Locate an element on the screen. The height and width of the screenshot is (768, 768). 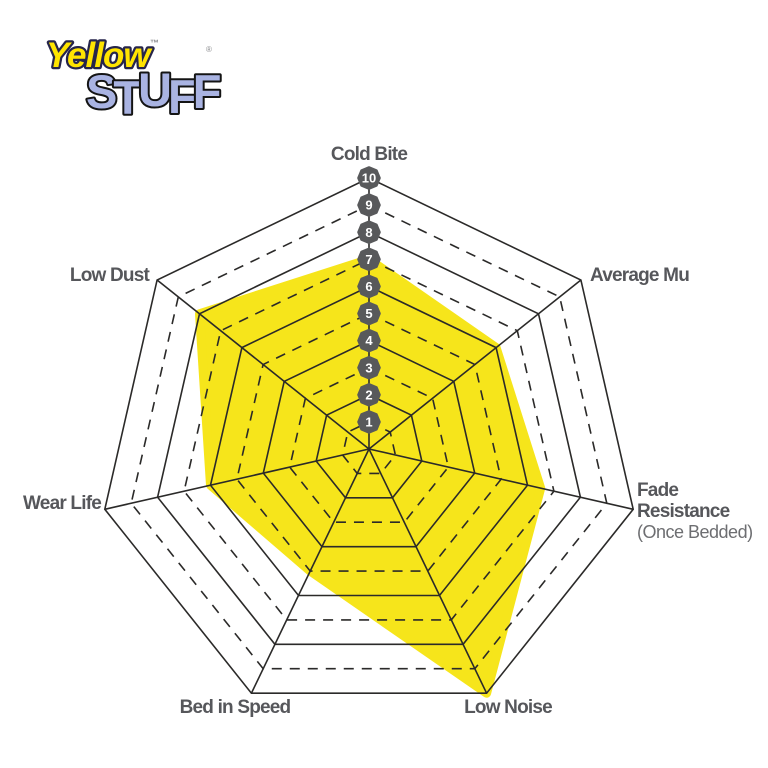
logo-registered-symbol: ® is located at coordinates (209, 49).